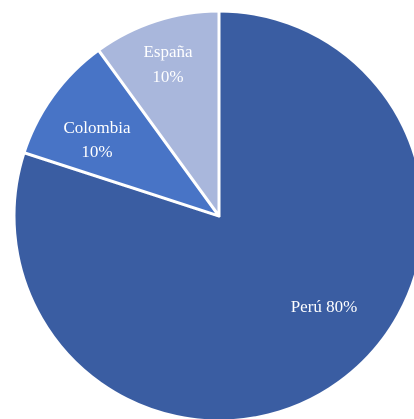 This screenshot has width=414, height=419. I want to click on slice-label-colombia-name: Colombia, so click(97, 127).